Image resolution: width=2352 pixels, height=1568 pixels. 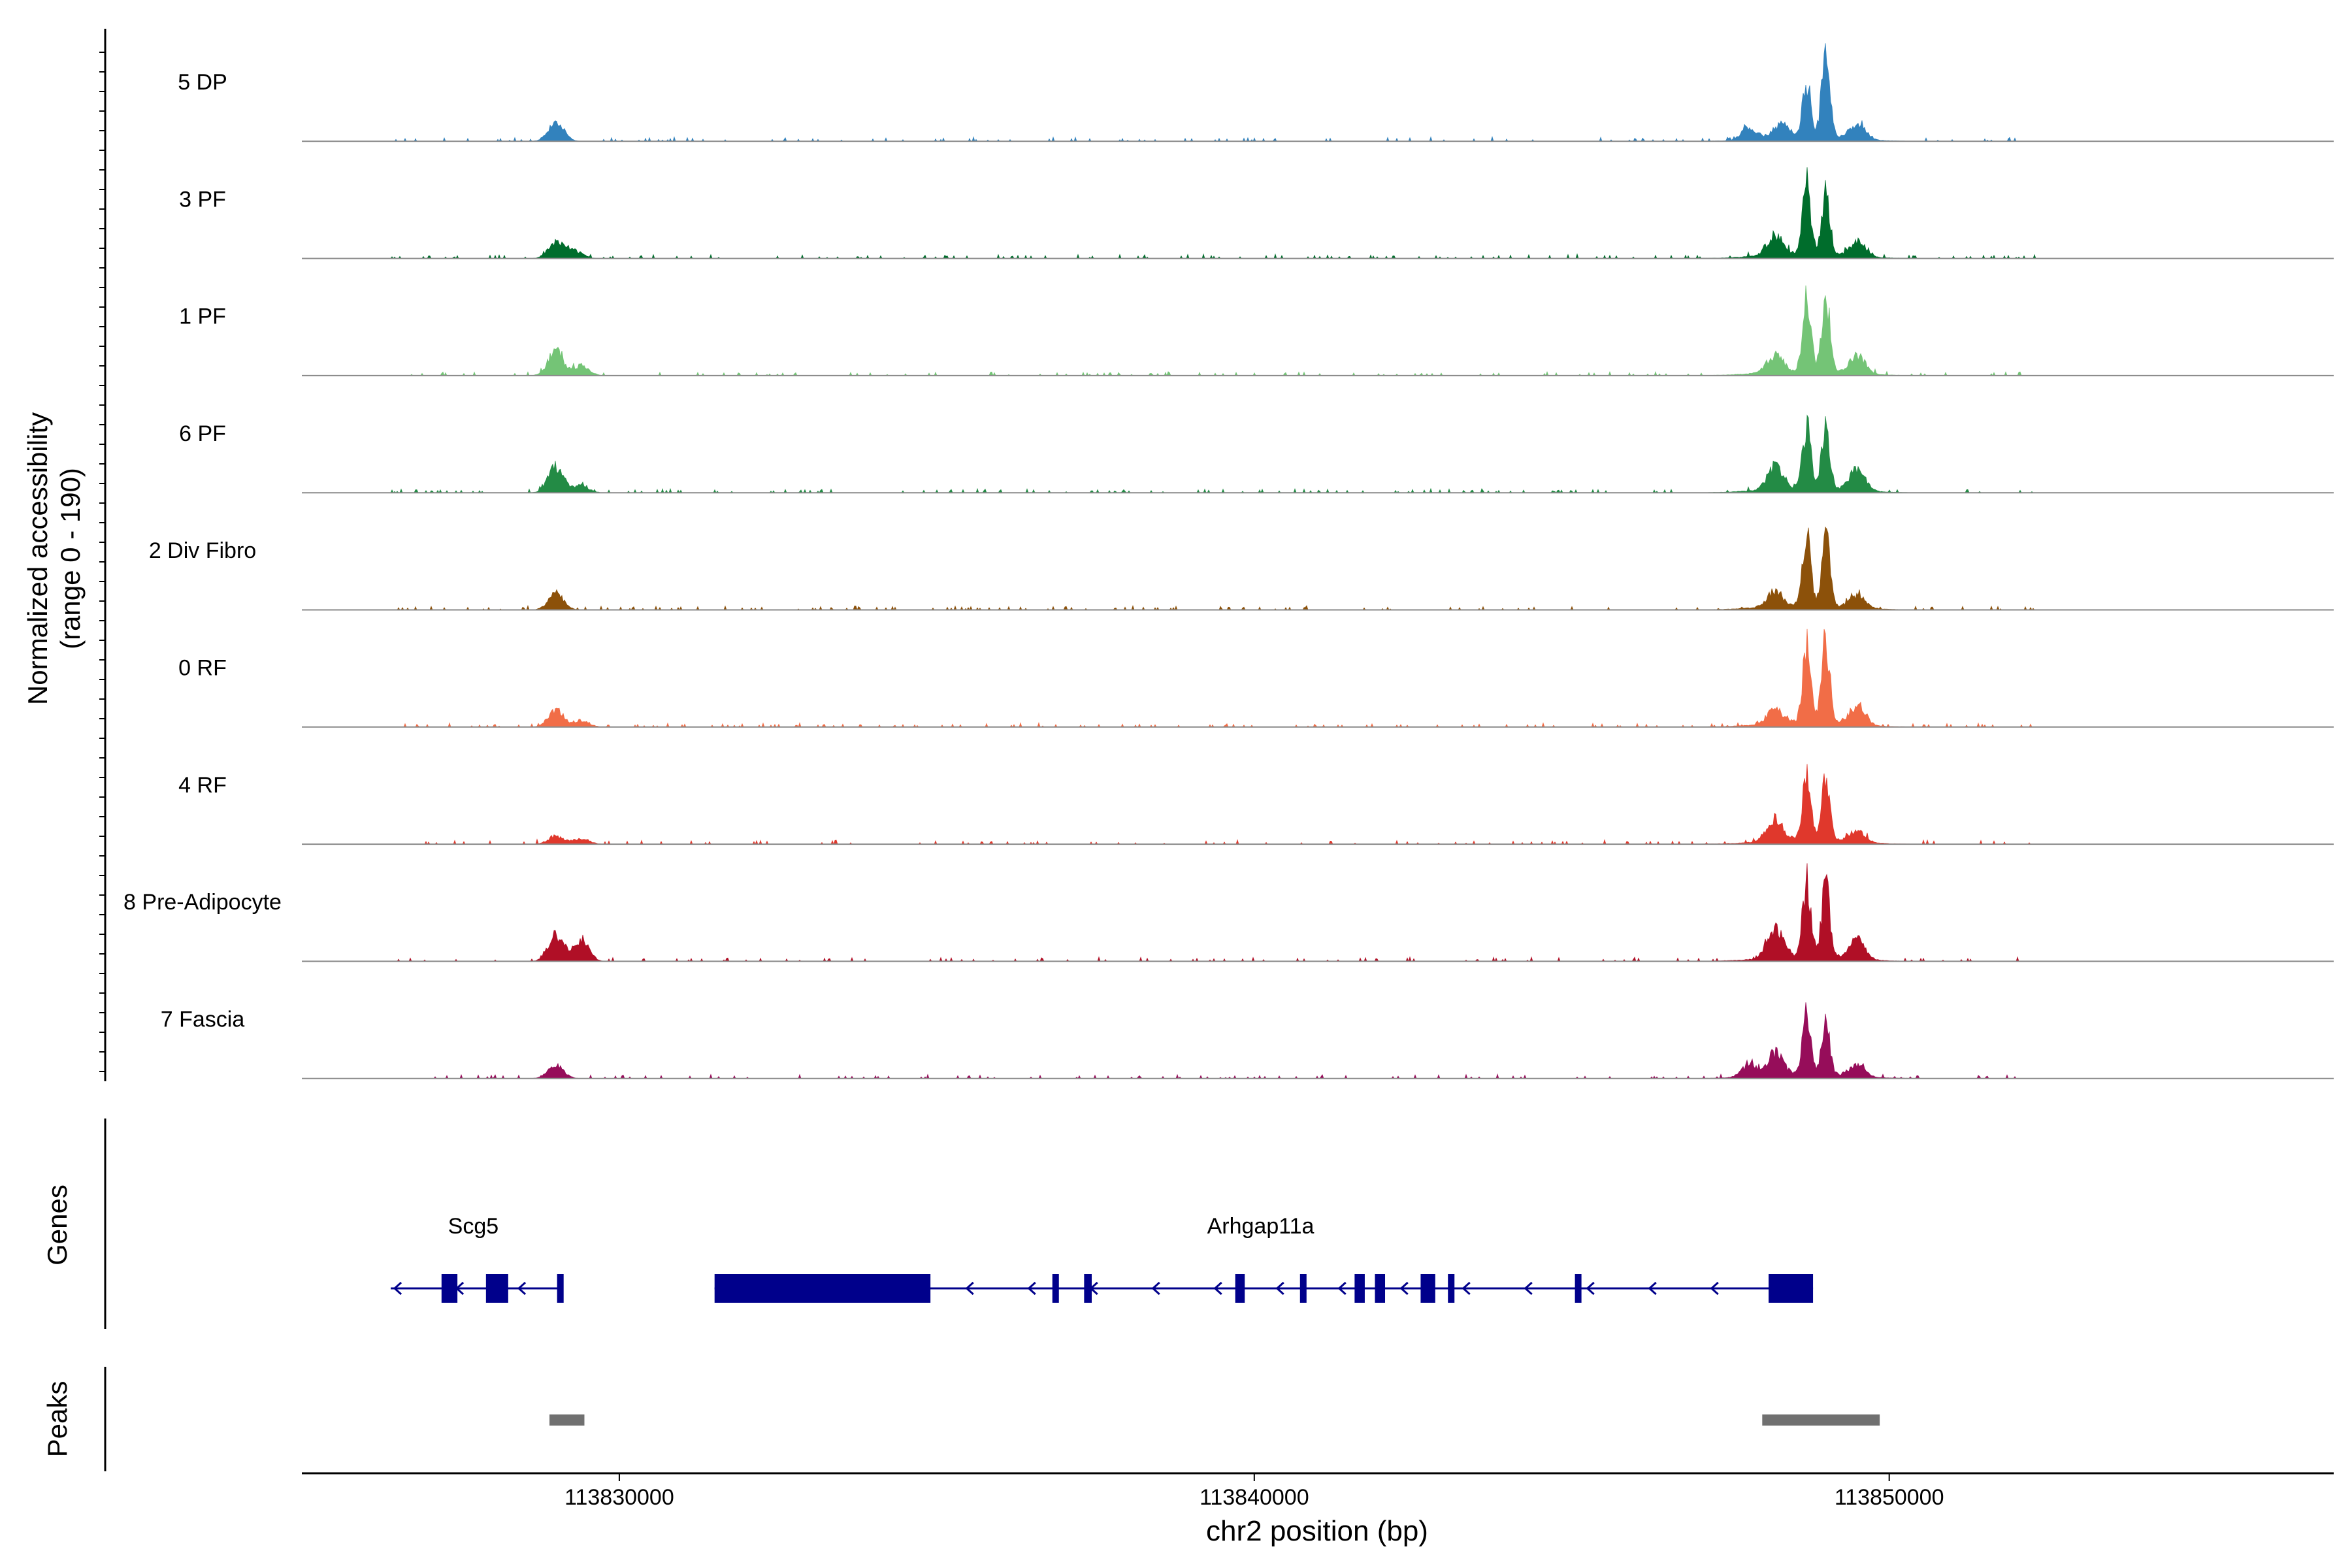 I want to click on track-label: 7 Fascia, so click(x=203, y=1019).